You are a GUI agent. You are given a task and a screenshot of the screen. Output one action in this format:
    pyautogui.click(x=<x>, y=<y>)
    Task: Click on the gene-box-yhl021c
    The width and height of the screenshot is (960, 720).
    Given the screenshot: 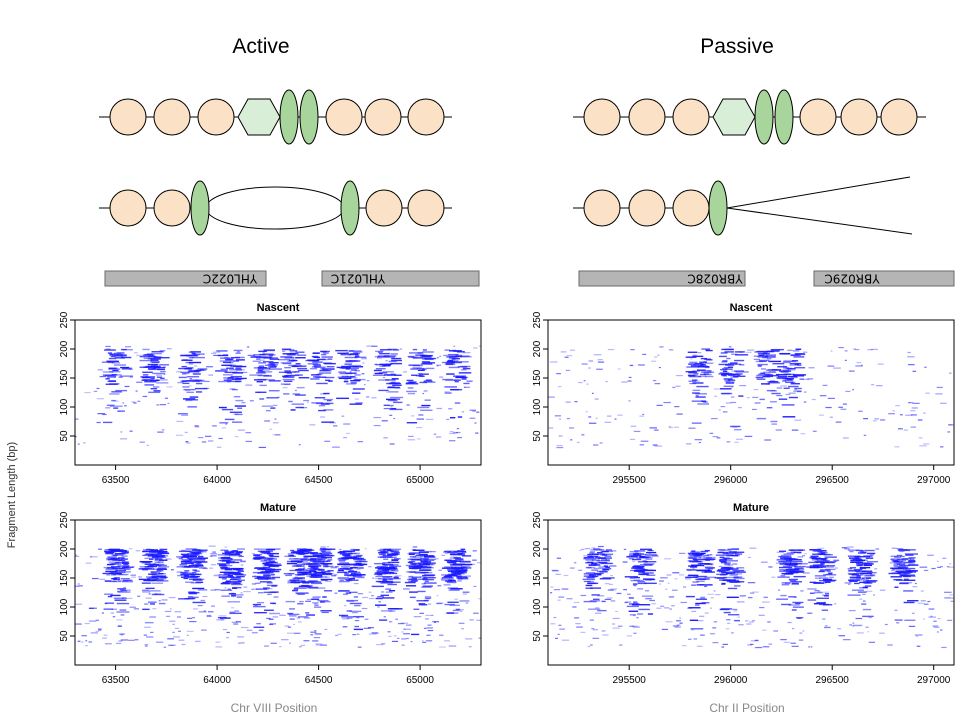 What is the action you would take?
    pyautogui.click(x=400, y=278)
    